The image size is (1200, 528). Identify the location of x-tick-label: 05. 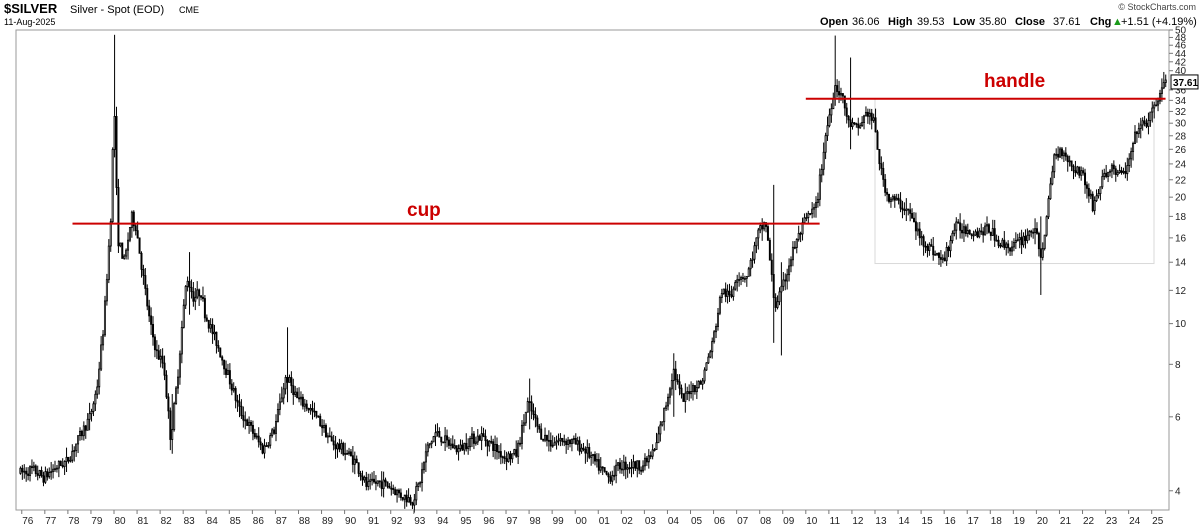
(697, 521).